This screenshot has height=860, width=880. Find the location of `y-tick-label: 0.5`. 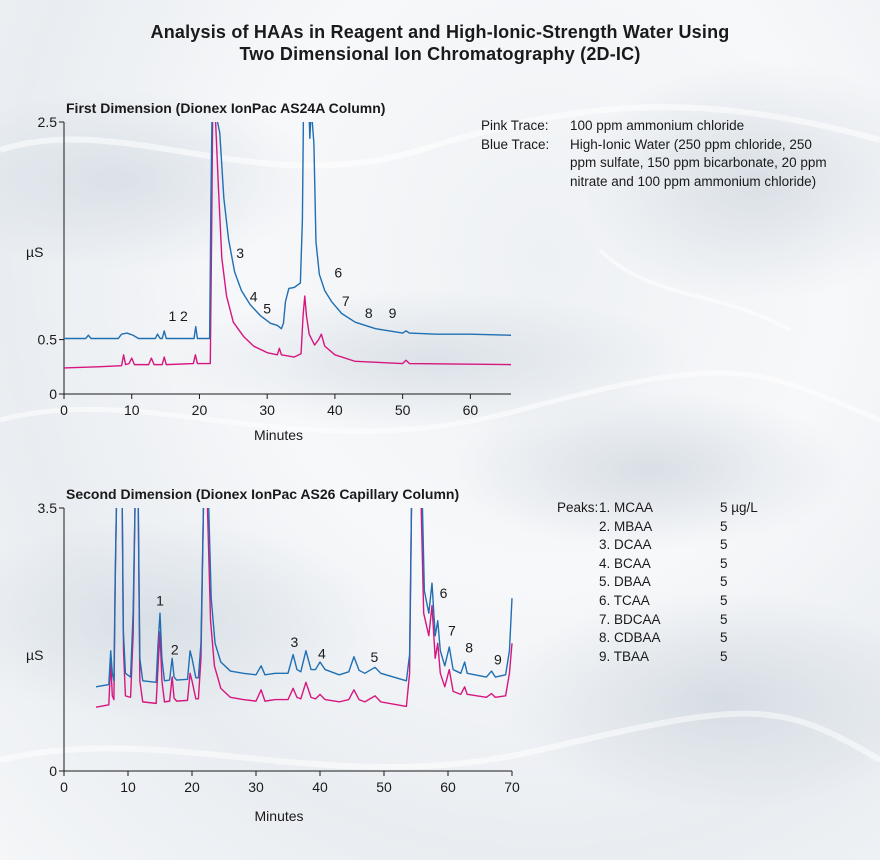

y-tick-label: 0.5 is located at coordinates (48, 340).